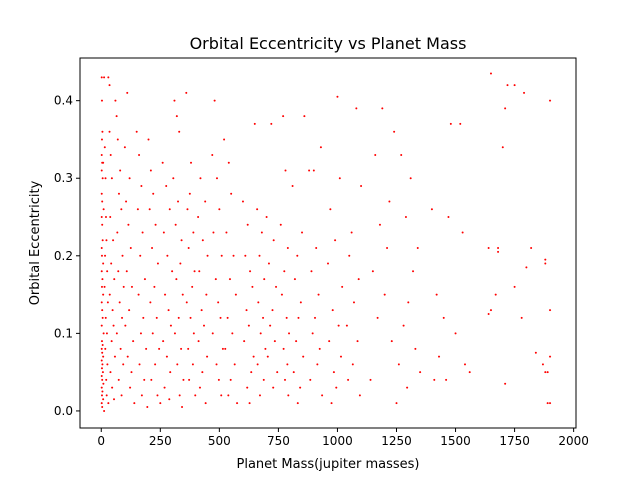 The height and width of the screenshot is (485, 640). I want to click on chart-title: Orbital Eccentricity vs Planet Mass, so click(328, 43).